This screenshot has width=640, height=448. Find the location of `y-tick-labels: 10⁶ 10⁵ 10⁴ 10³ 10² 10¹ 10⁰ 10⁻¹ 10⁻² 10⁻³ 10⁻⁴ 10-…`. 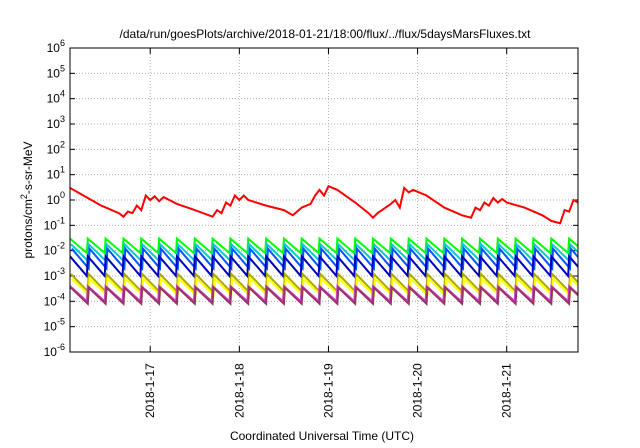

y-tick-labels: 10⁶ 10⁵ 10⁴ 10³ 10² 10¹ 10⁰ 10⁻¹ 10⁻² 10⁻³ 10⁻⁴ 10-… is located at coordinates (54, 198).